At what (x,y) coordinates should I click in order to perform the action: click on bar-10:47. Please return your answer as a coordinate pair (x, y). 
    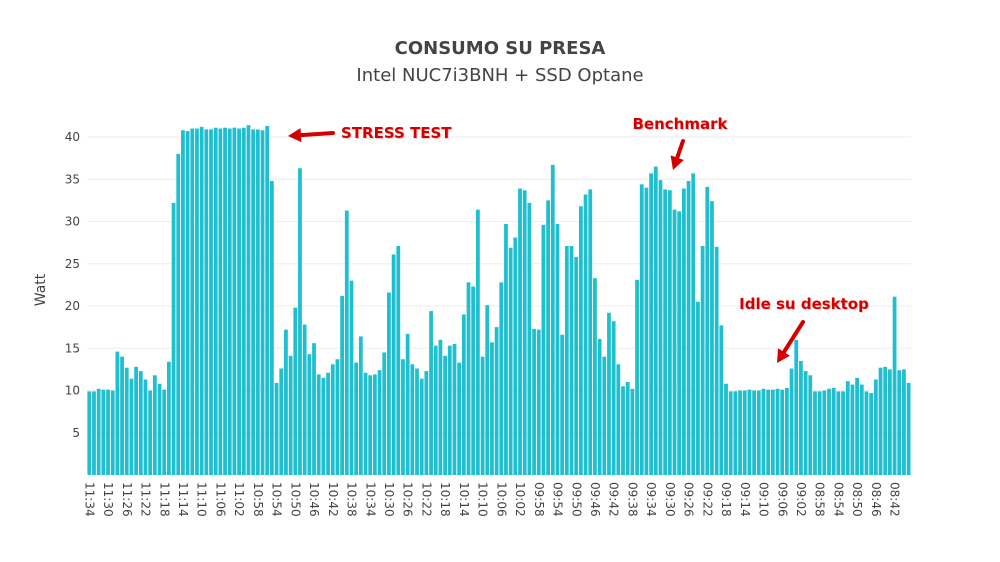
    Looking at the image, I should click on (309, 414).